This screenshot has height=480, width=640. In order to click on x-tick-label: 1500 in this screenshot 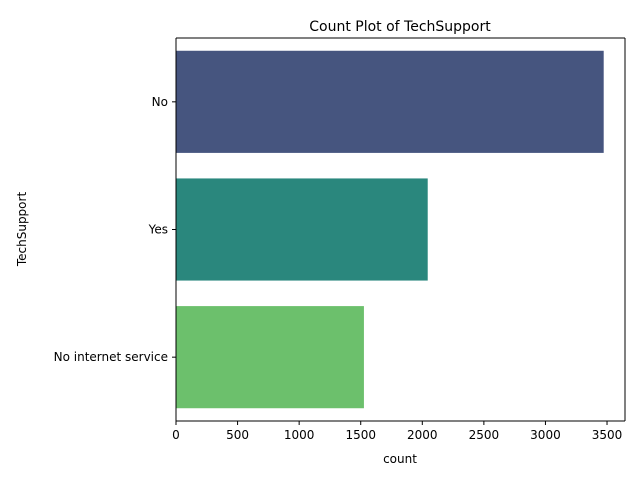, I will do `click(360, 435)`.